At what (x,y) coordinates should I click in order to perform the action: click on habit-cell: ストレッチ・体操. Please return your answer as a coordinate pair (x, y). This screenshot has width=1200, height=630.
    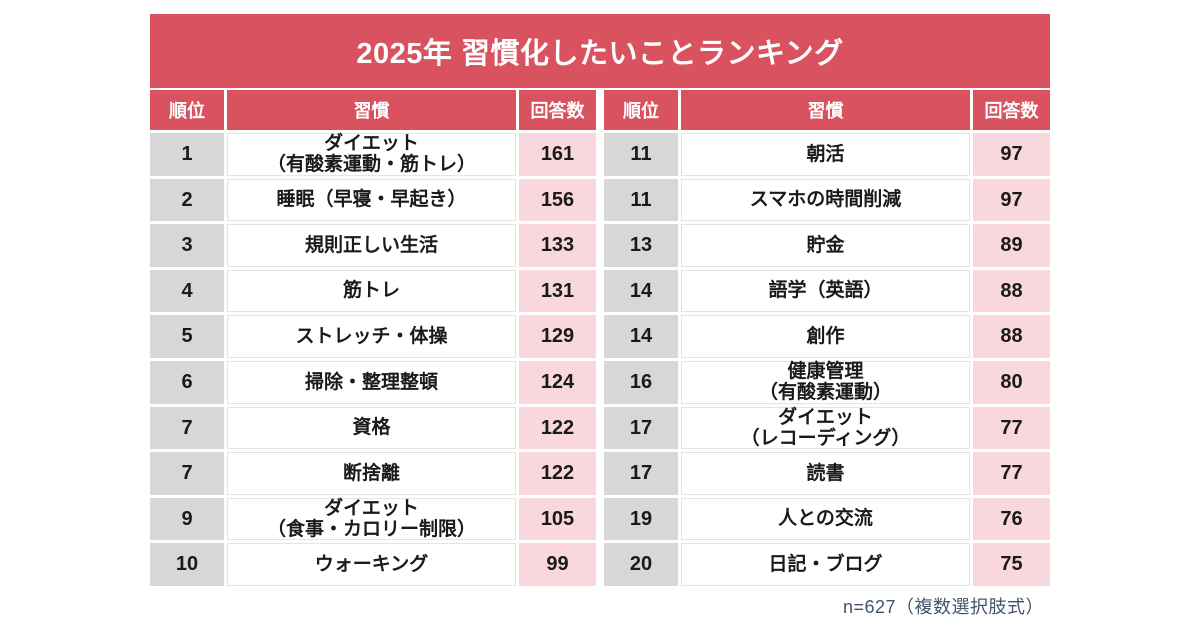
    Looking at the image, I should click on (371, 336).